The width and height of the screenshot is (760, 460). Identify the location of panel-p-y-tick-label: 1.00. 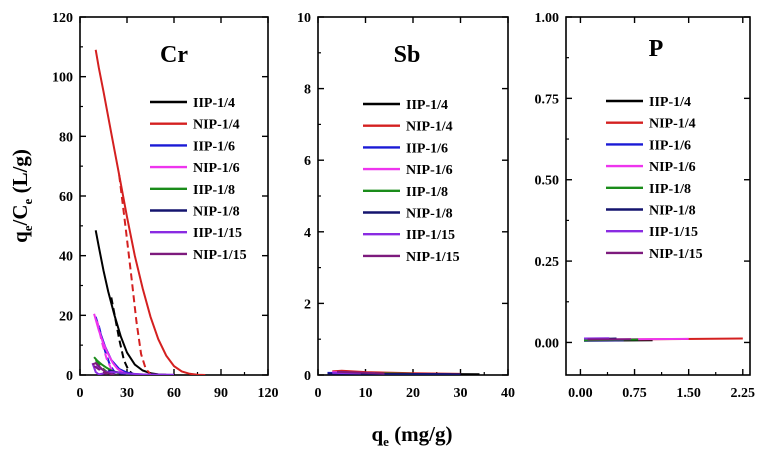
(547, 18).